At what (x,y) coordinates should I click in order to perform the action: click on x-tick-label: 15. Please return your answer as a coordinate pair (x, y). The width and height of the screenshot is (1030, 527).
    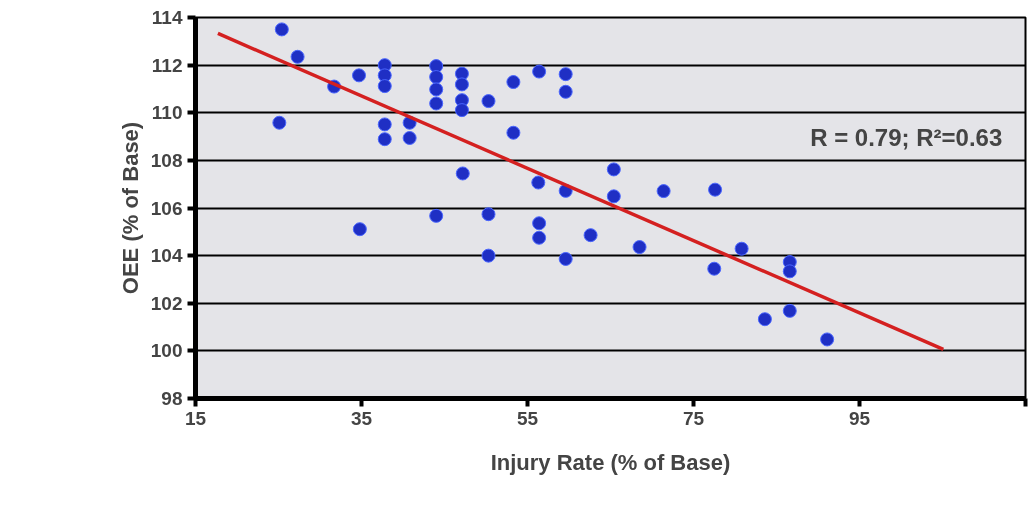
    Looking at the image, I should click on (195, 418).